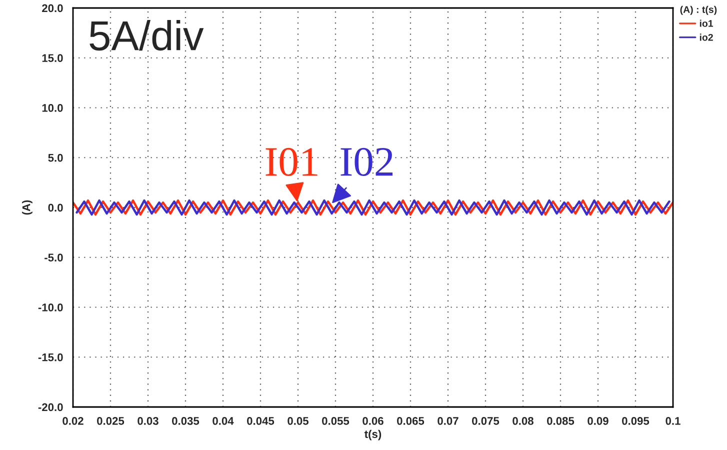 This screenshot has height=450, width=727. What do you see at coordinates (373, 421) in the screenshot?
I see `x-tick-label: 0.06` at bounding box center [373, 421].